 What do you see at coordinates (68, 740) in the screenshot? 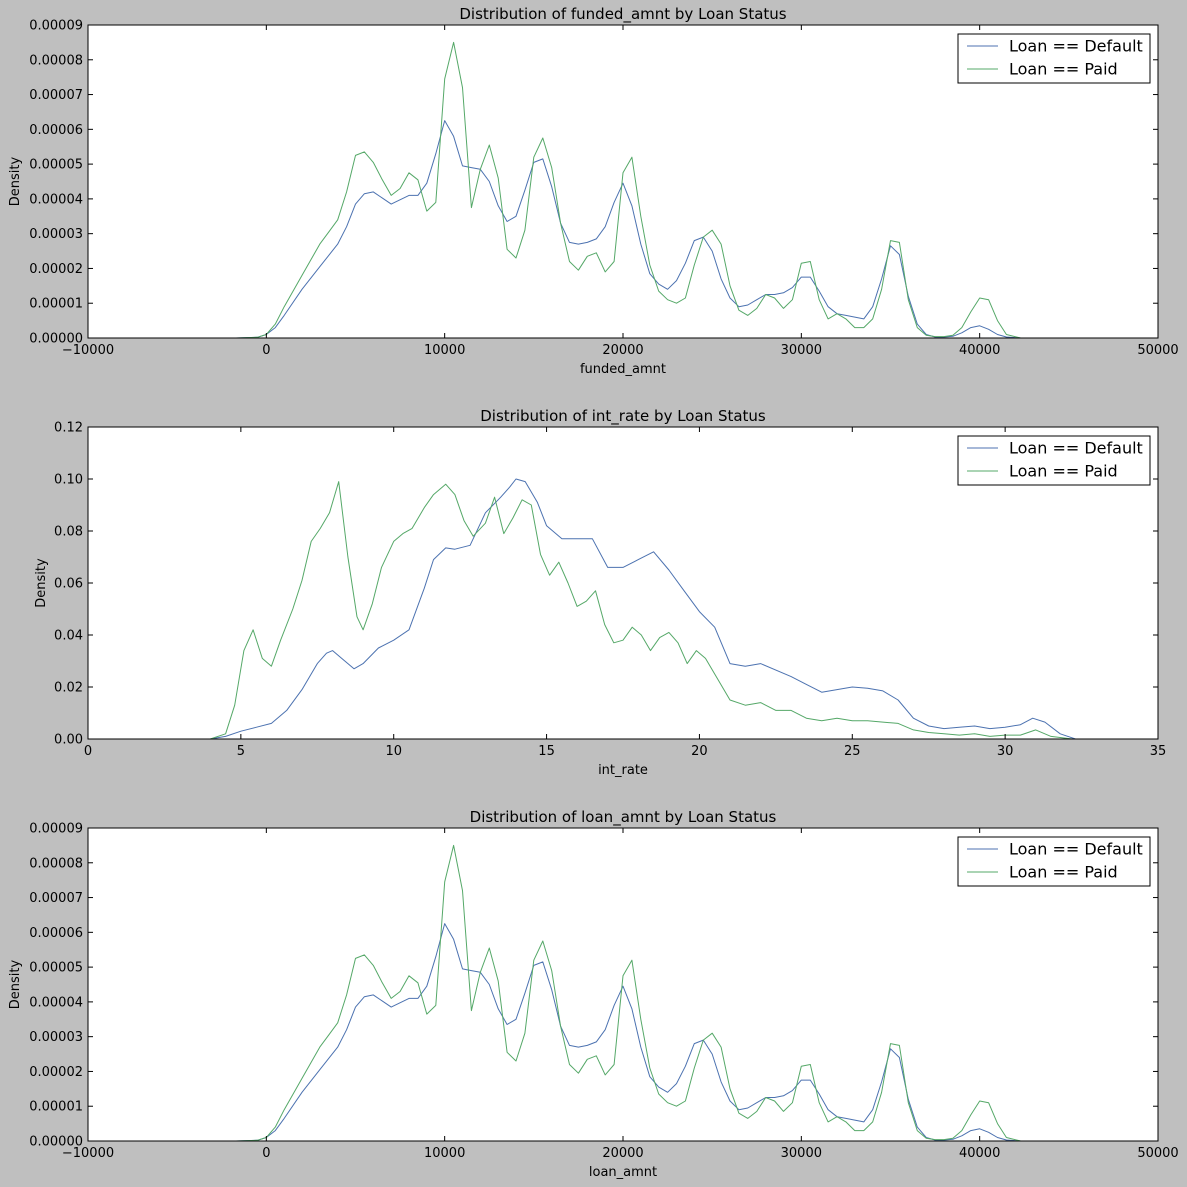
I see `y-tick-label: 0.00` at bounding box center [68, 740].